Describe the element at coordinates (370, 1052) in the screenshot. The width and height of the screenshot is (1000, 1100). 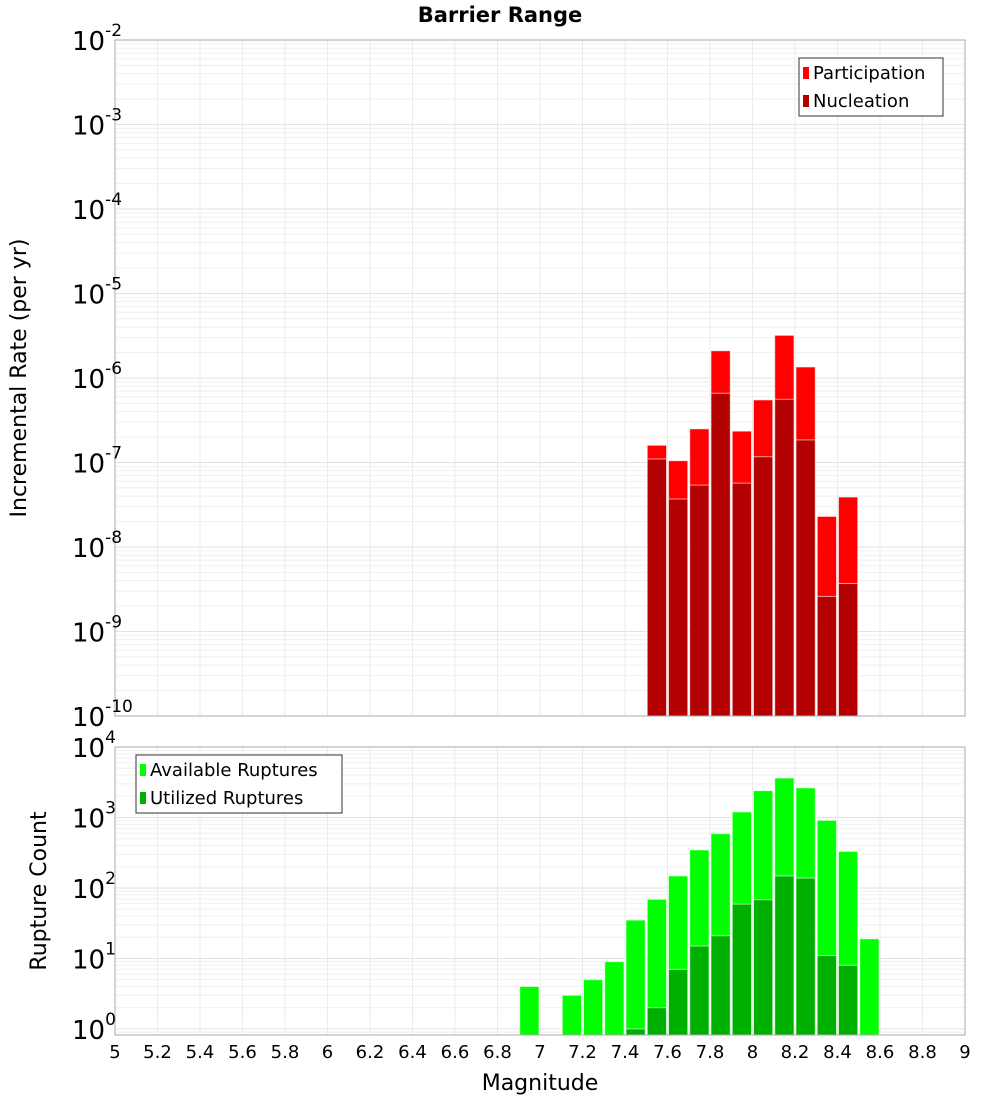
I see `x-tick-label: 6.2` at that location.